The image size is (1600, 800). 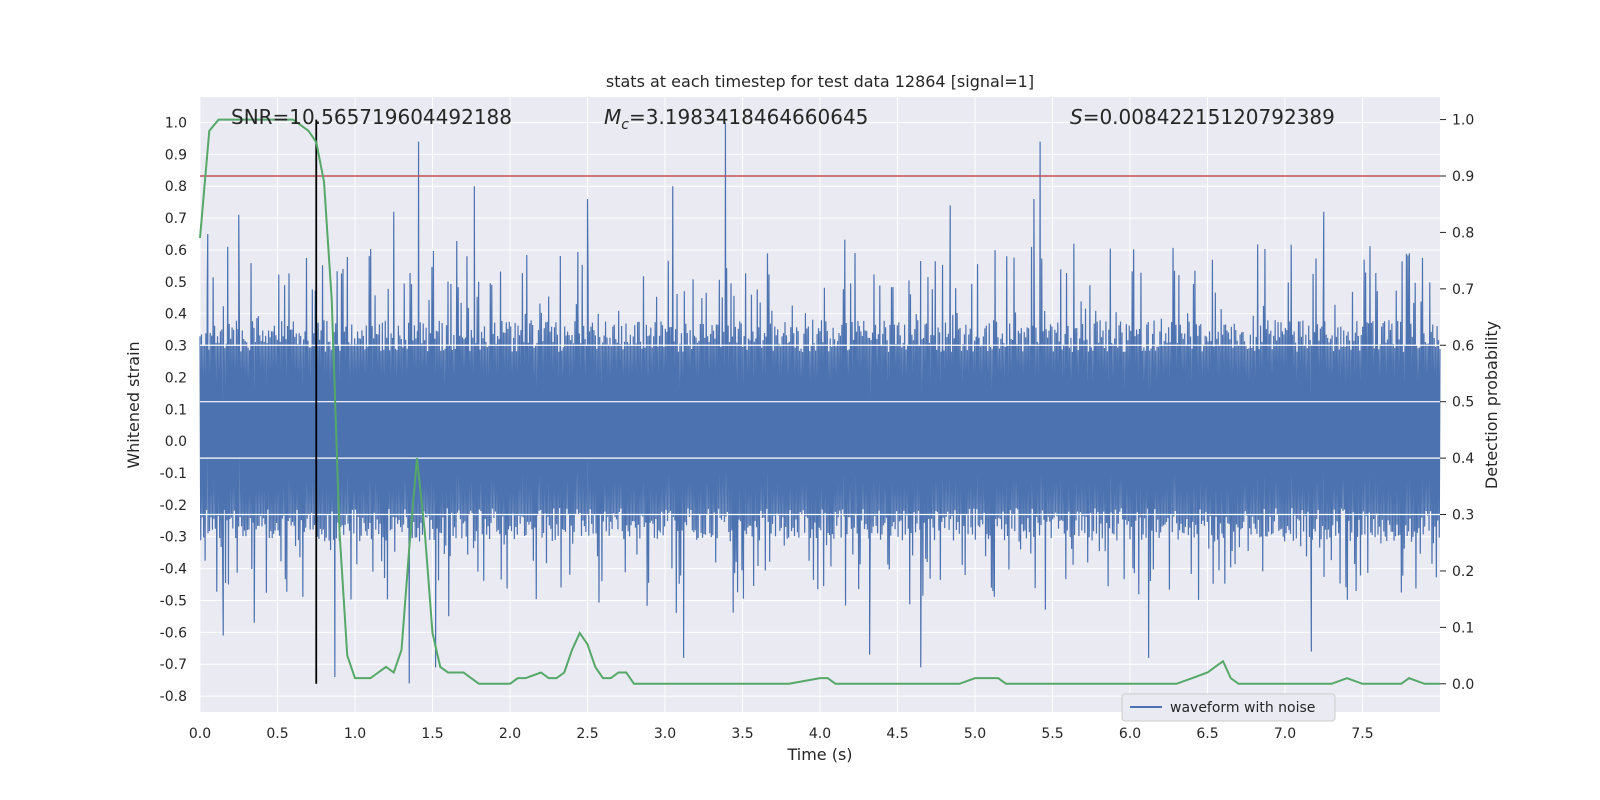 What do you see at coordinates (173, 697) in the screenshot?
I see `y-tick-label: -0.8` at bounding box center [173, 697].